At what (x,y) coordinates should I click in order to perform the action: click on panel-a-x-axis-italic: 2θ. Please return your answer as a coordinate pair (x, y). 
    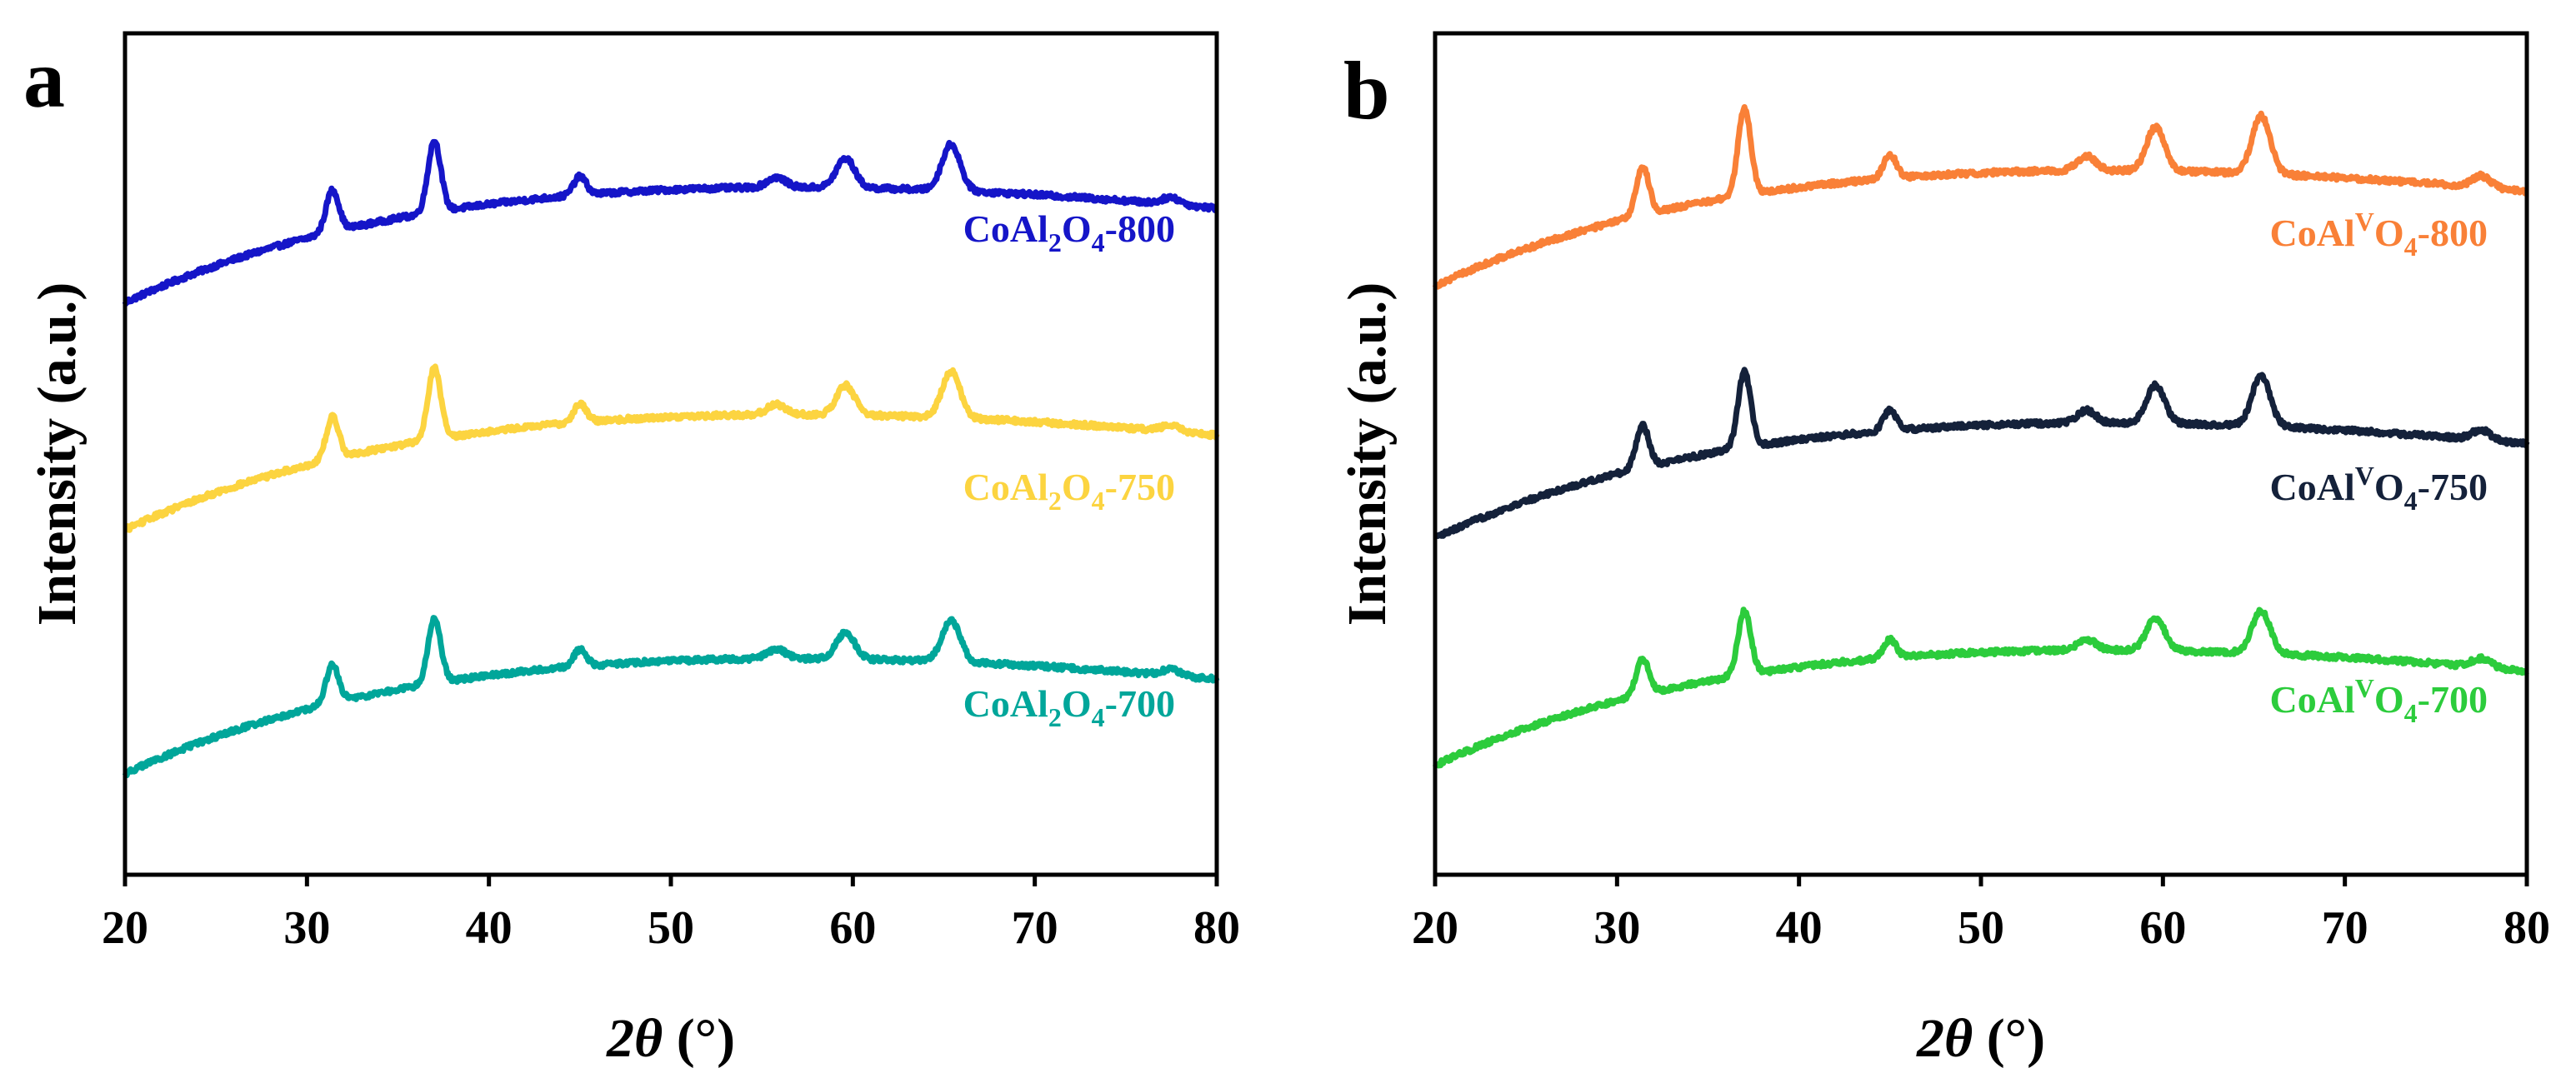
    Looking at the image, I should click on (634, 1038).